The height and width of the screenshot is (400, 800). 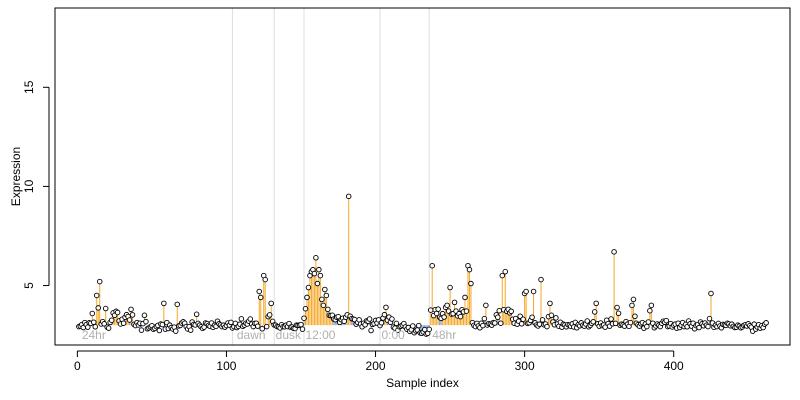 What do you see at coordinates (422, 383) in the screenshot?
I see `x-axis-title: Sample index` at bounding box center [422, 383].